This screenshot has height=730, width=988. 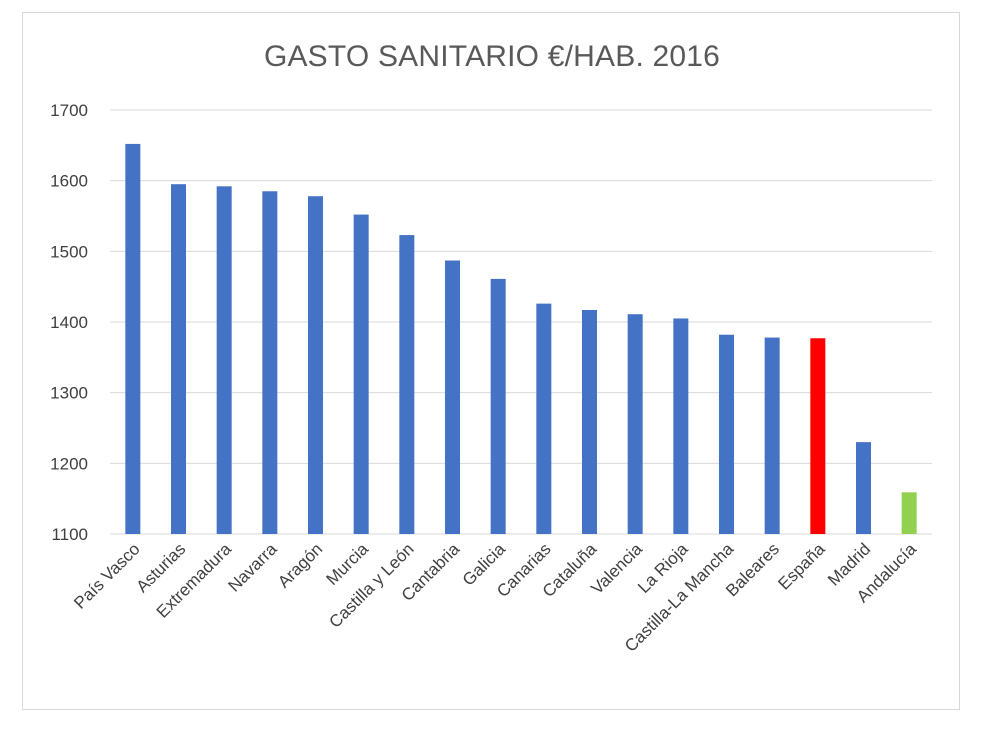 I want to click on y-tick-label: 1600, so click(x=69, y=181).